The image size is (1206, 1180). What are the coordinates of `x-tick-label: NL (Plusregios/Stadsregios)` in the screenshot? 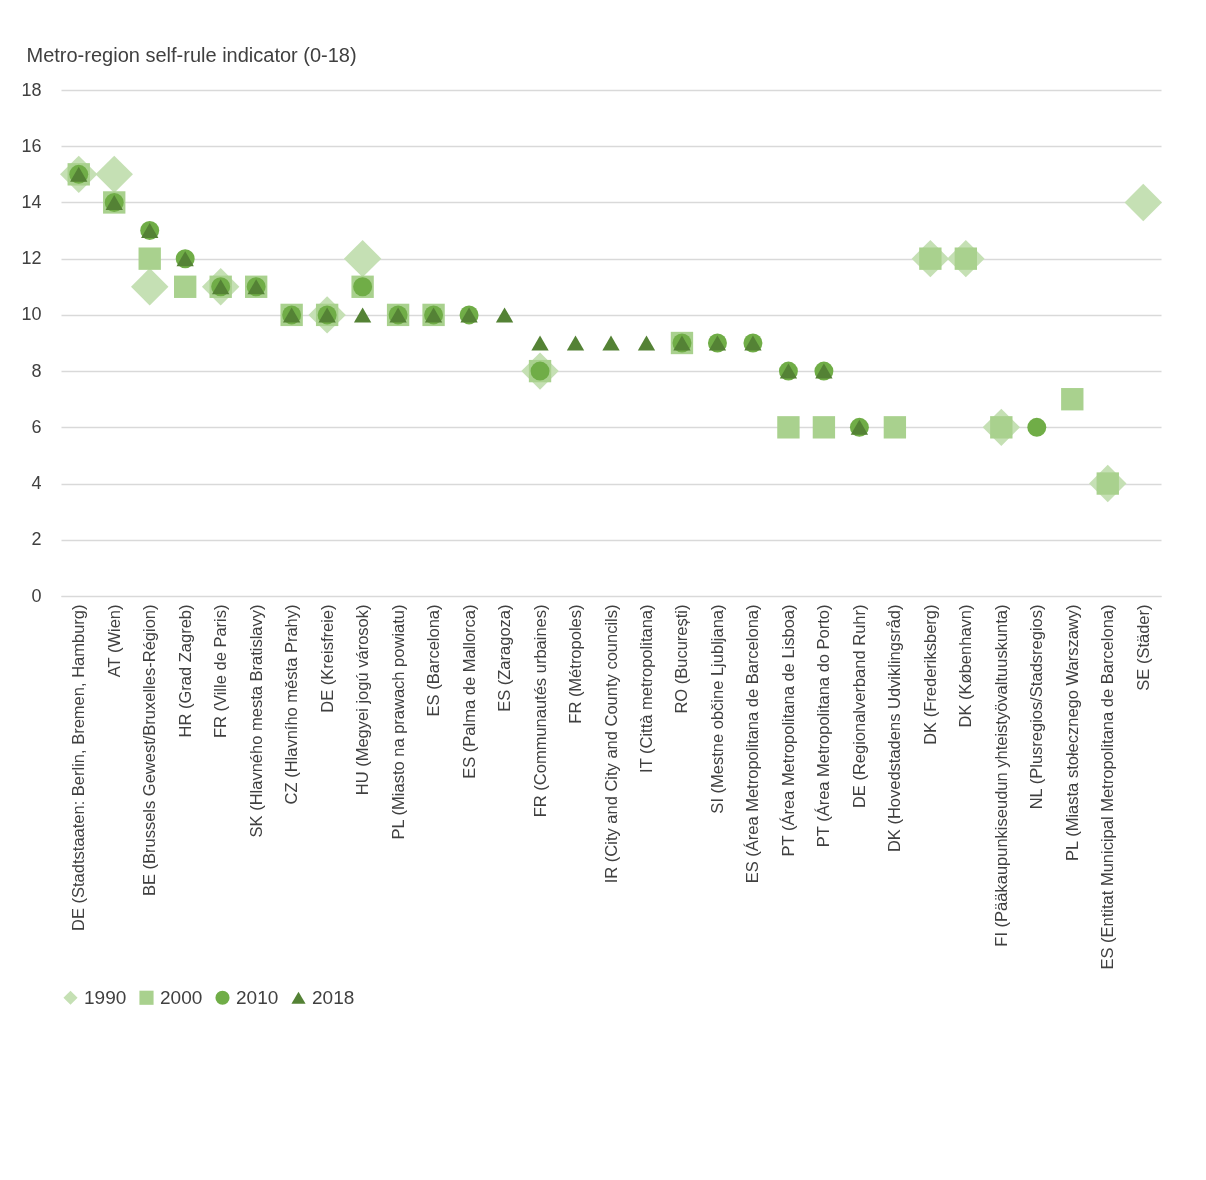 It's located at (1036, 707).